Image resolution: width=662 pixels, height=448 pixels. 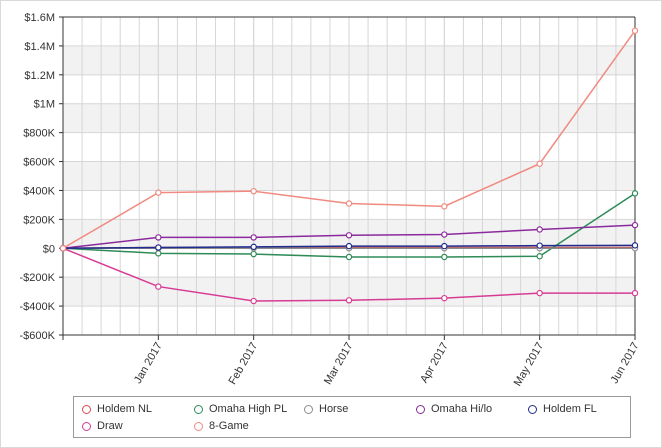 What do you see at coordinates (39, 220) in the screenshot?
I see `y-tick-label: $200K` at bounding box center [39, 220].